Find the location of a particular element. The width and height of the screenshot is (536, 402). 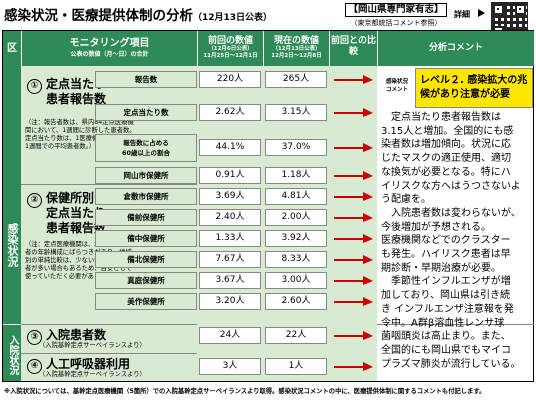

level-badge: レベル２. 感染拡大の兆 候があり注意が必要 is located at coordinates (474, 88).